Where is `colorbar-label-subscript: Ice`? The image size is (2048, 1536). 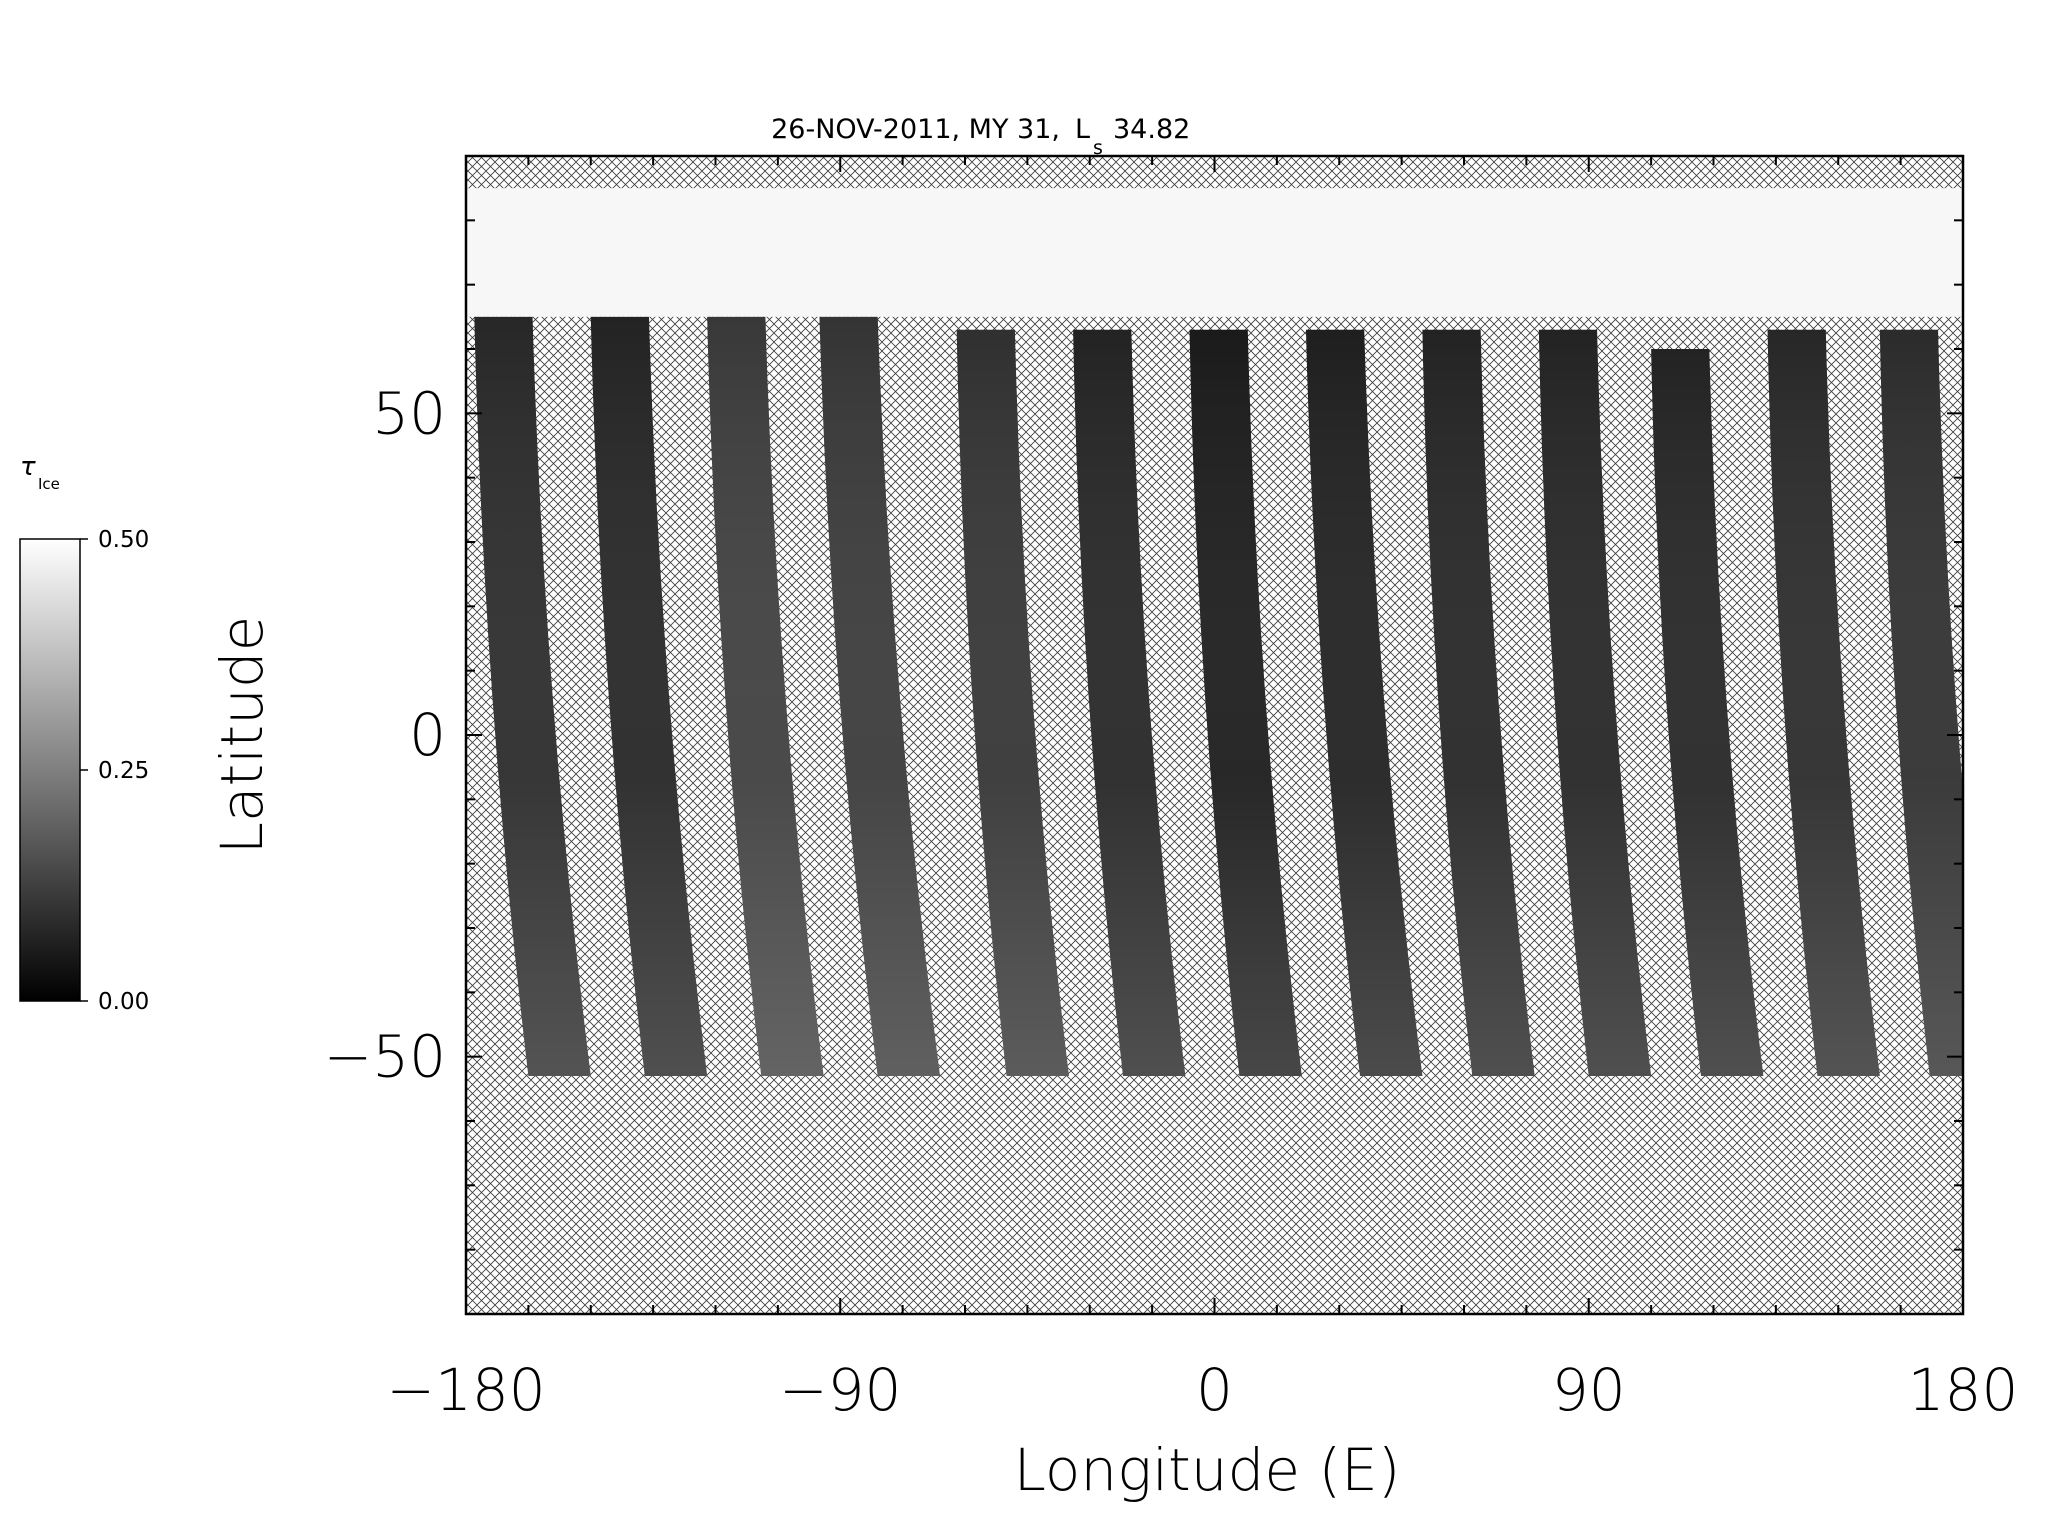
colorbar-label-subscript: Ice is located at coordinates (49, 484).